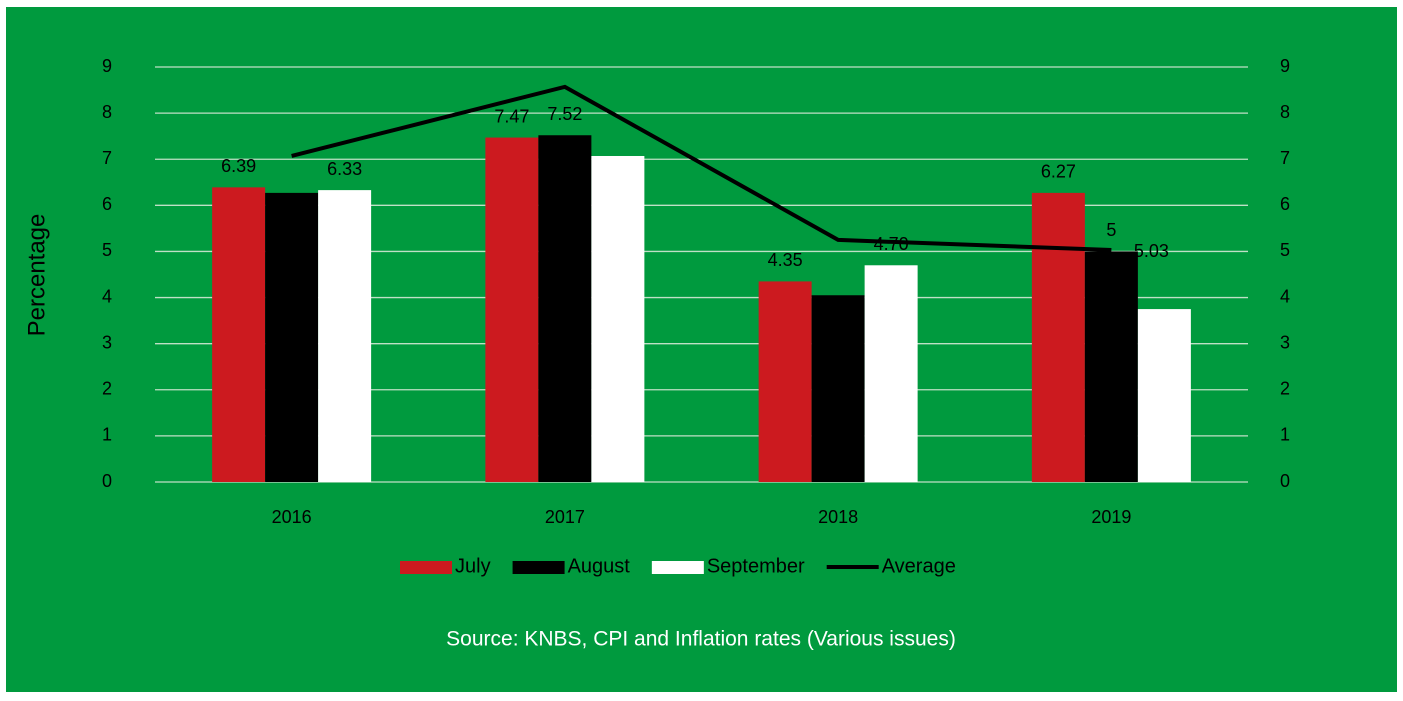 The width and height of the screenshot is (1403, 701). Describe the element at coordinates (1285, 481) in the screenshot. I see `y2-tick-label: 0` at that location.